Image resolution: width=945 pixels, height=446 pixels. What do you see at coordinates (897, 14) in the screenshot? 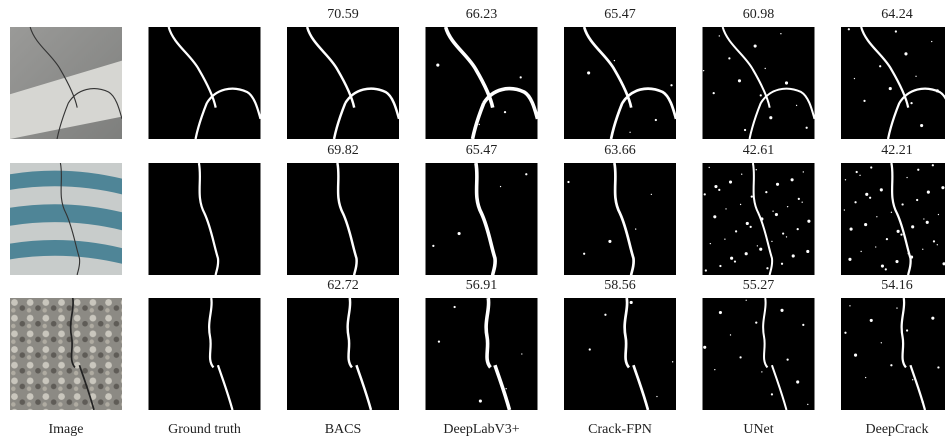
I see `score: 64.24` at bounding box center [897, 14].